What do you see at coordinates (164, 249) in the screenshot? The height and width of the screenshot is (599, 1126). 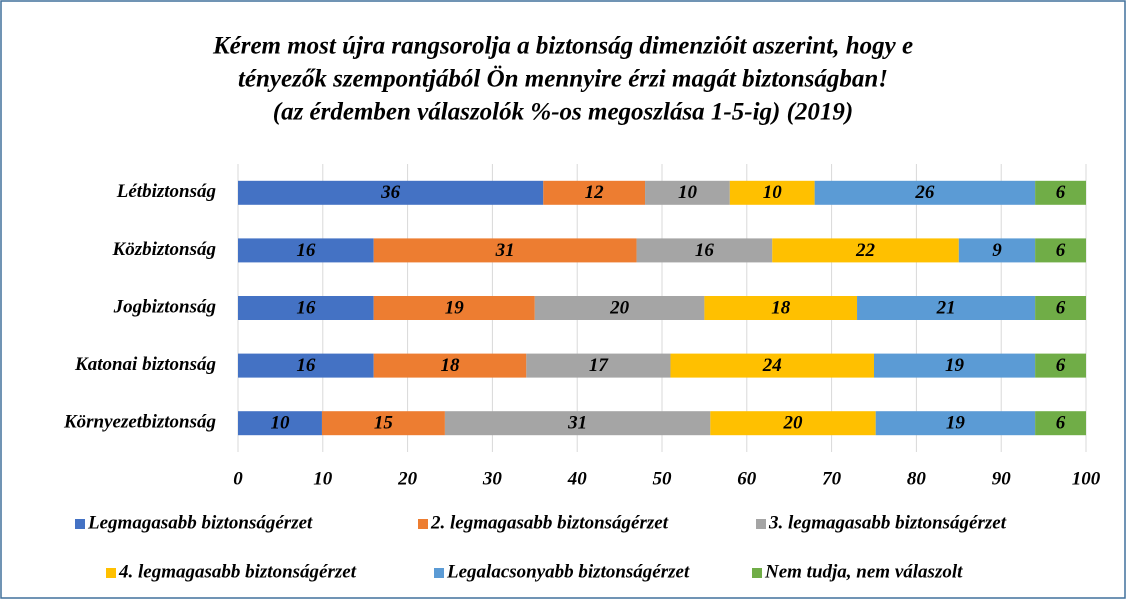 I see `y-tick-label: Közbiztonság` at bounding box center [164, 249].